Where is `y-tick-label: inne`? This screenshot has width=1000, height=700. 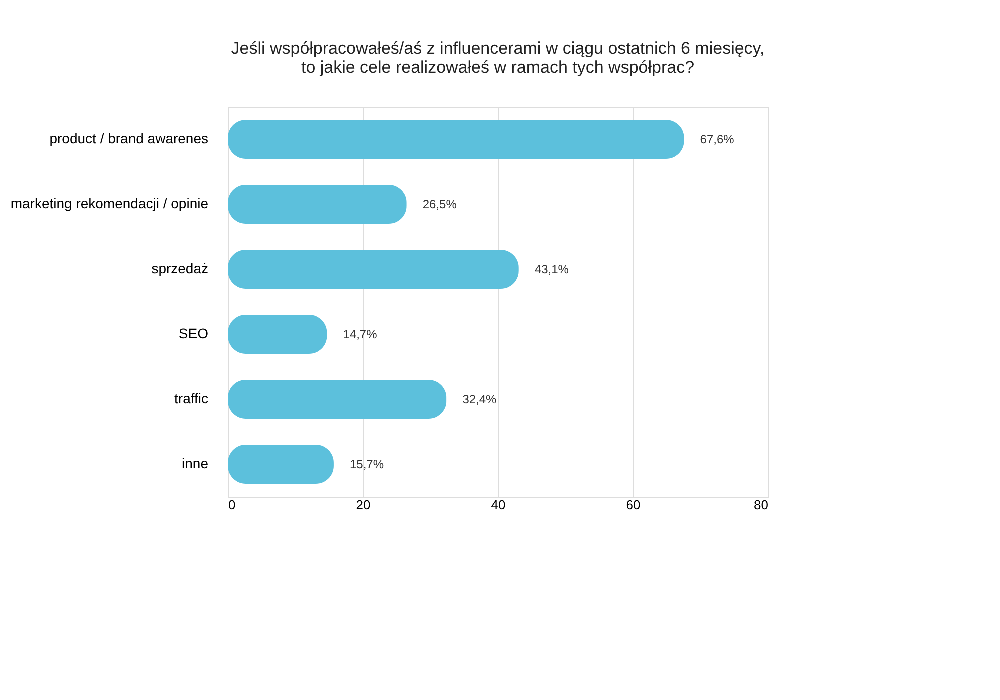
y-tick-label: inne is located at coordinates (195, 464).